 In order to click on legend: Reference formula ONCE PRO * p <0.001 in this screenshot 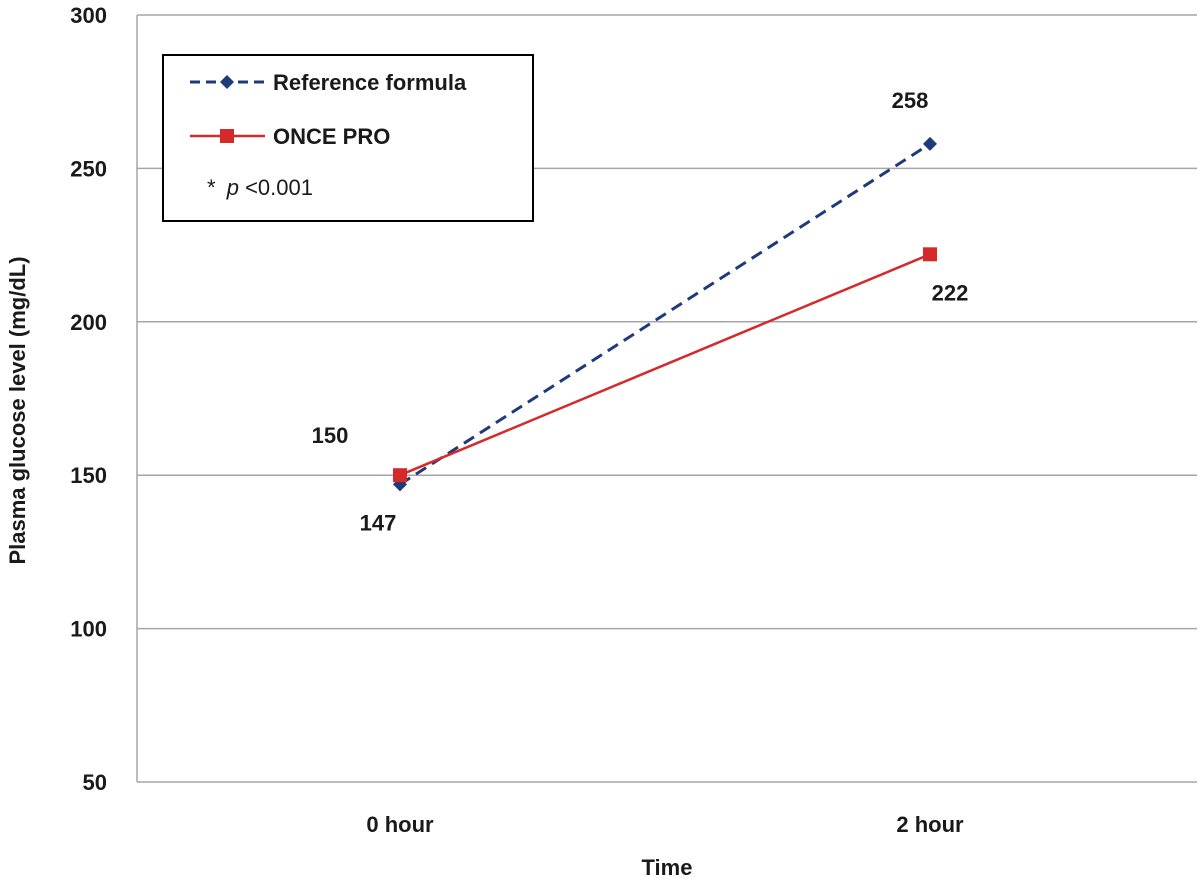, I will do `click(348, 138)`.